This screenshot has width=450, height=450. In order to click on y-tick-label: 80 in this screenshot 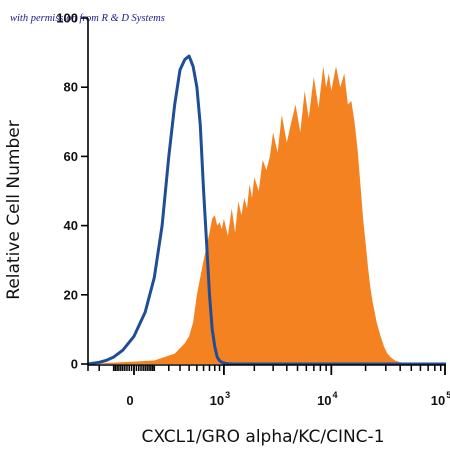, I will do `click(71, 87)`.